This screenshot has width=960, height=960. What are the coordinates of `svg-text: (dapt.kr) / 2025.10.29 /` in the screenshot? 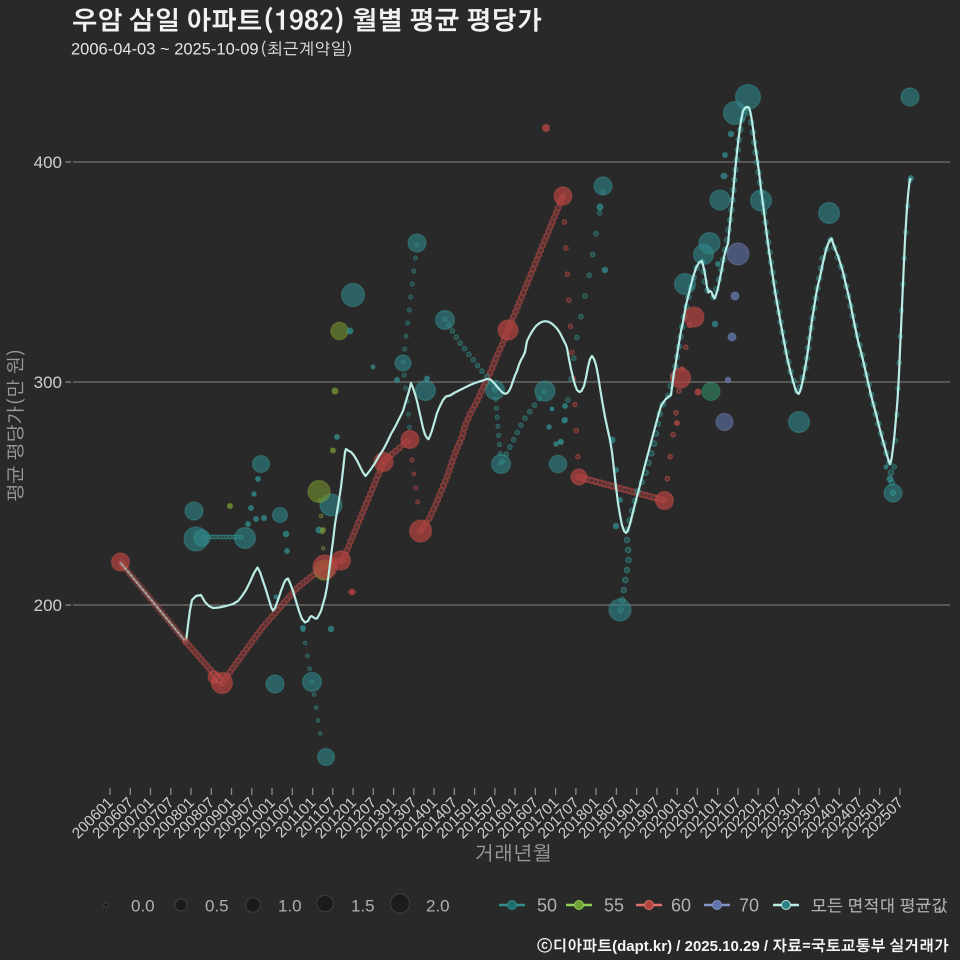 It's located at (690, 946).